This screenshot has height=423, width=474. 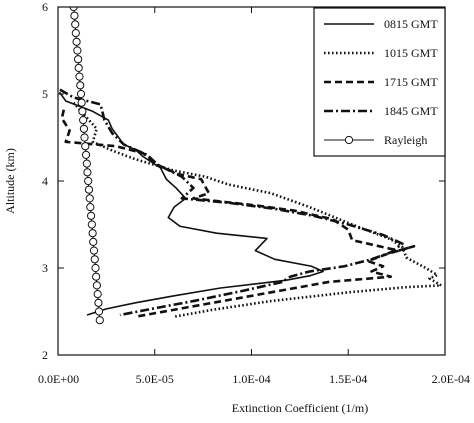 I want to click on legend-label: 1845 GMT, so click(x=411, y=111).